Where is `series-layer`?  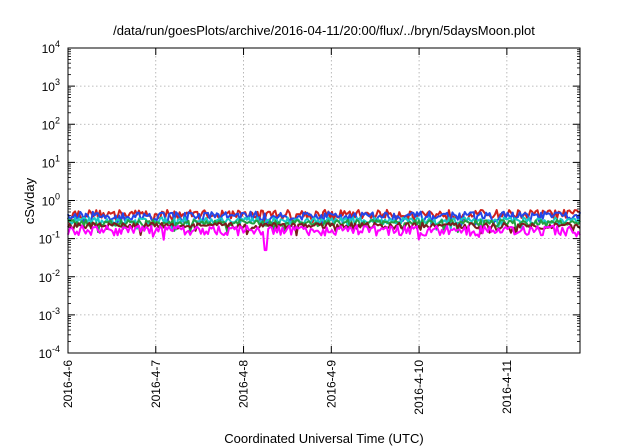 series-layer is located at coordinates (324, 230).